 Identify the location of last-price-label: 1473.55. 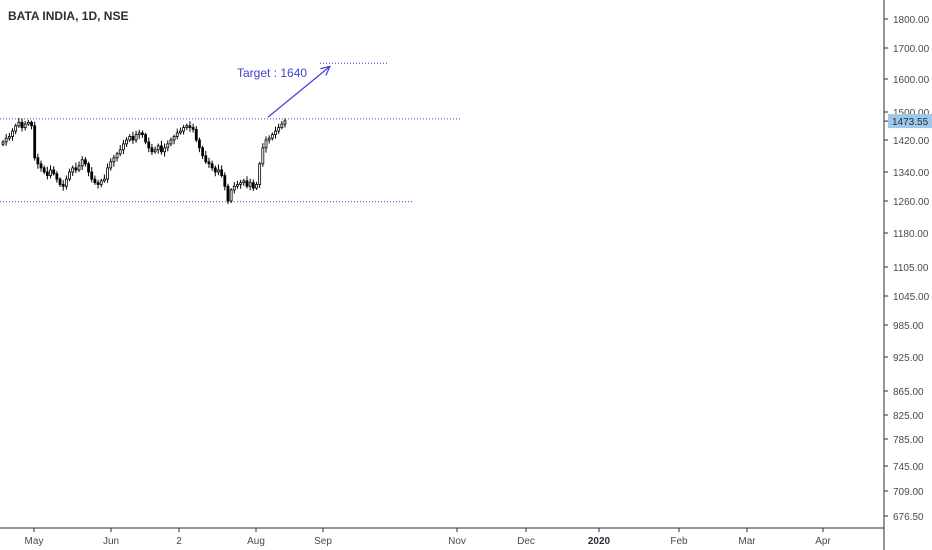
(910, 122).